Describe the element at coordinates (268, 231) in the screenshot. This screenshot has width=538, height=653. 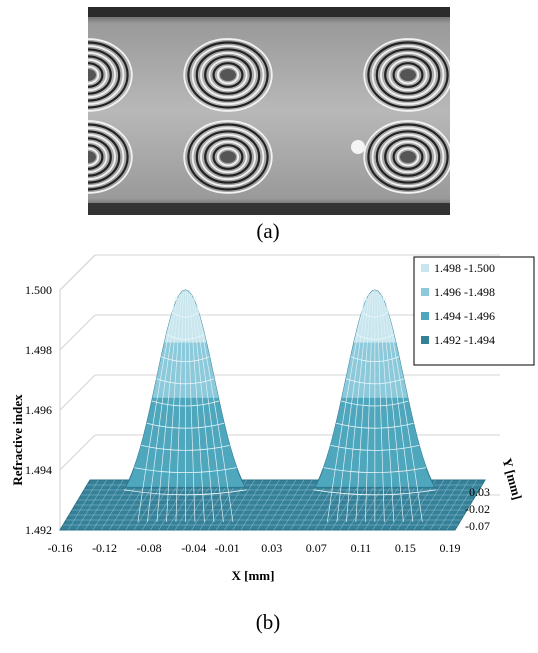
I see `caption-a: (a)` at that location.